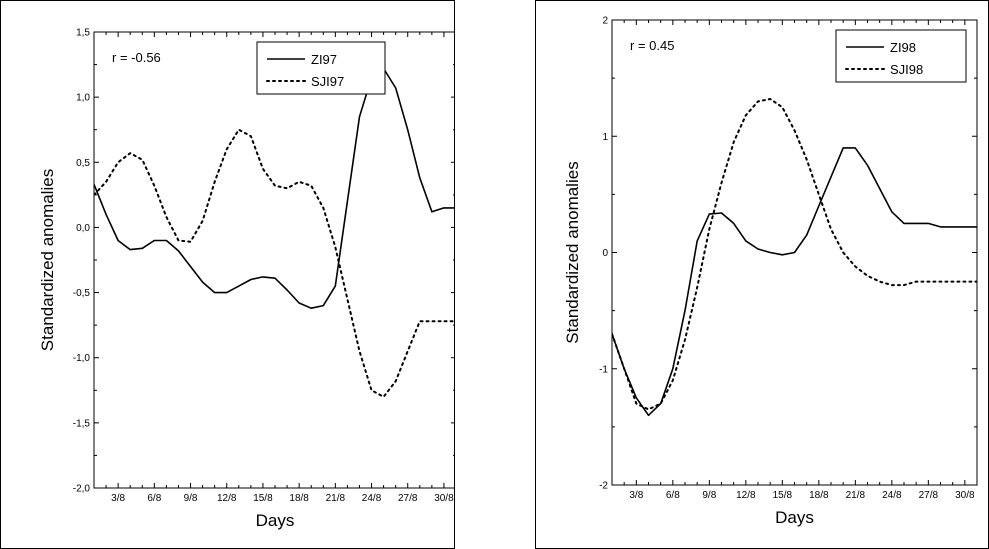 Image resolution: width=989 pixels, height=549 pixels. I want to click on y-tick-label: -2, so click(603, 486).